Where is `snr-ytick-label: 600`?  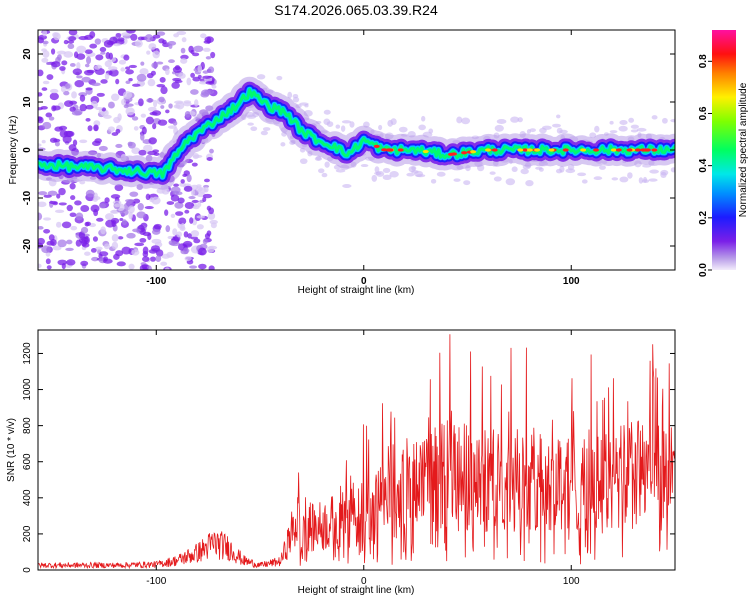
snr-ytick-label: 600 is located at coordinates (27, 461).